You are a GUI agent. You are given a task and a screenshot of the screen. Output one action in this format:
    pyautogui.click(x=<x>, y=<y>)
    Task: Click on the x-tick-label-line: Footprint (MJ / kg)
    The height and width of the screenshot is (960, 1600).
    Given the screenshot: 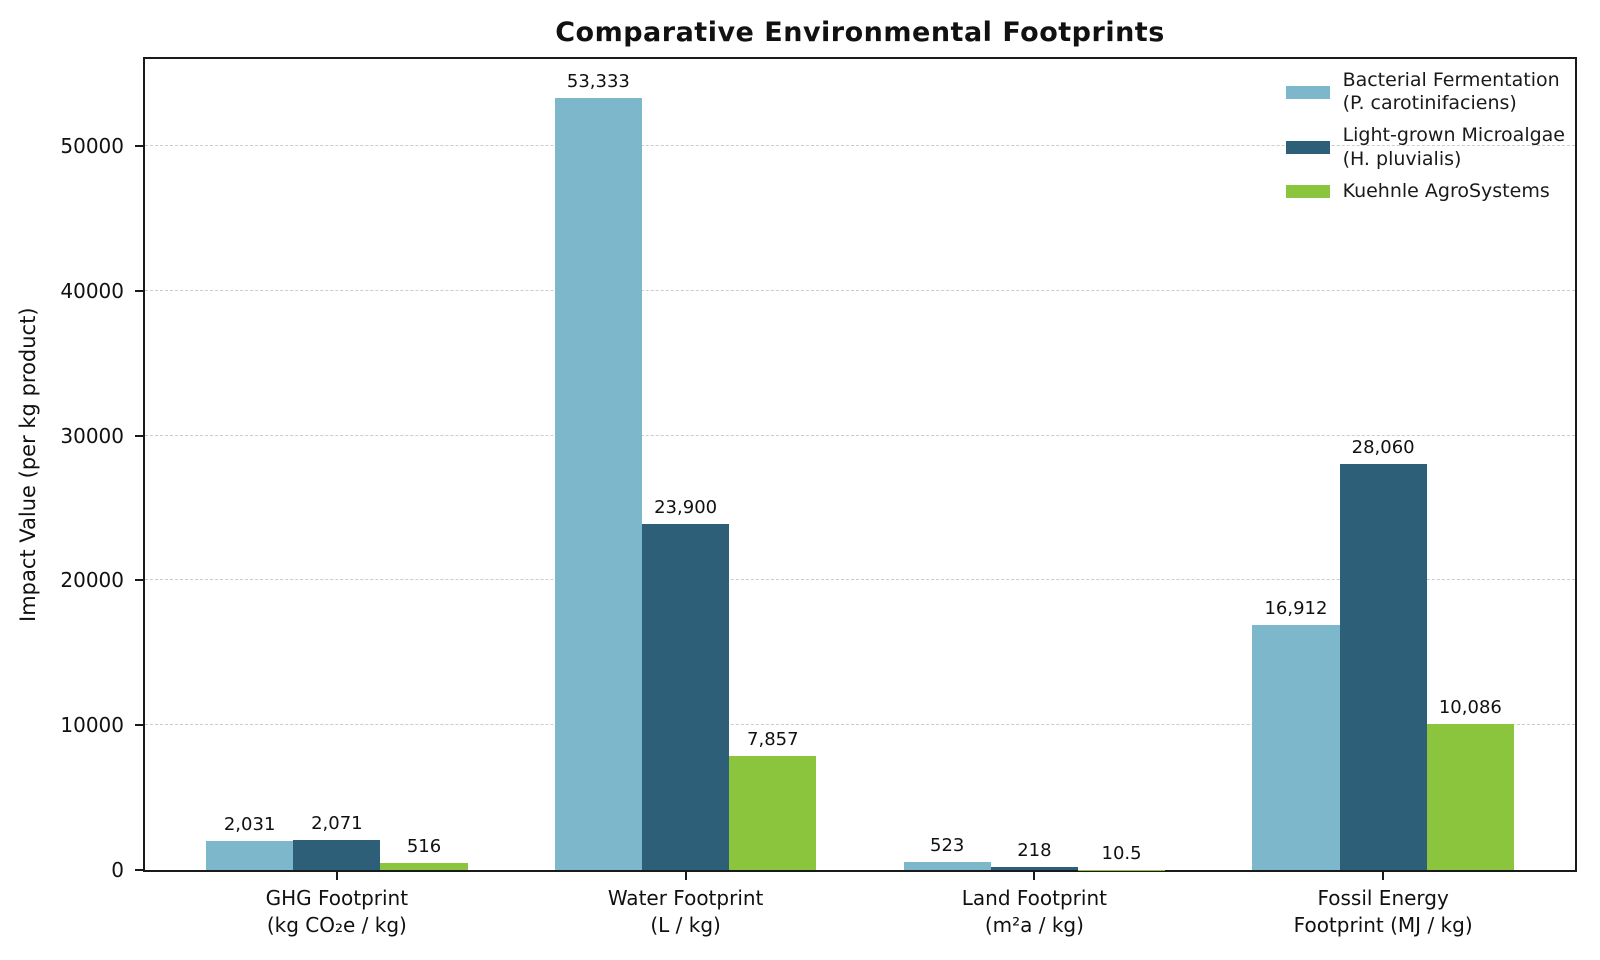 What is the action you would take?
    pyautogui.click(x=1383, y=925)
    